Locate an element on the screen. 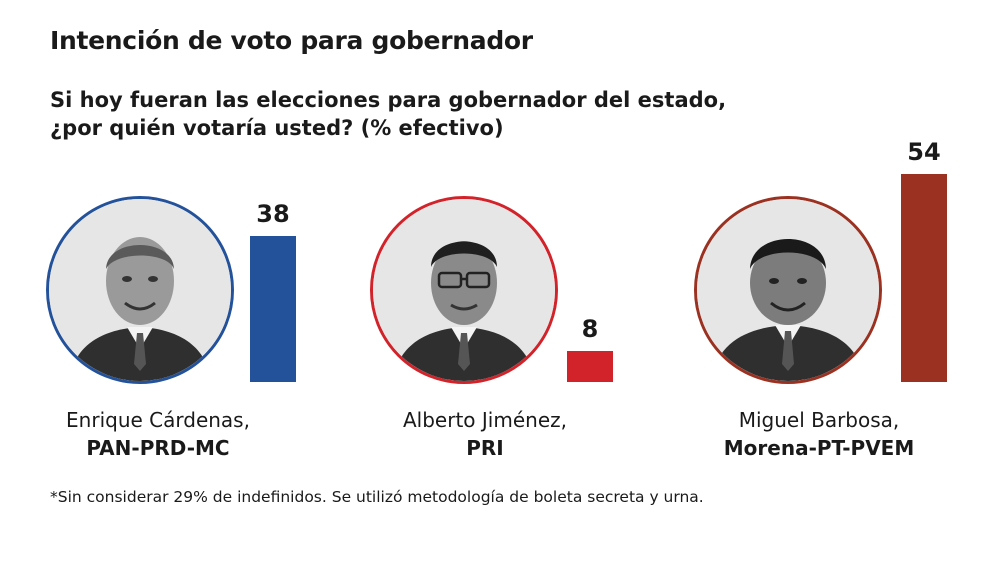 This screenshot has width=1002, height=570. chart-title: Intención de voto para gobernador is located at coordinates (291, 40).